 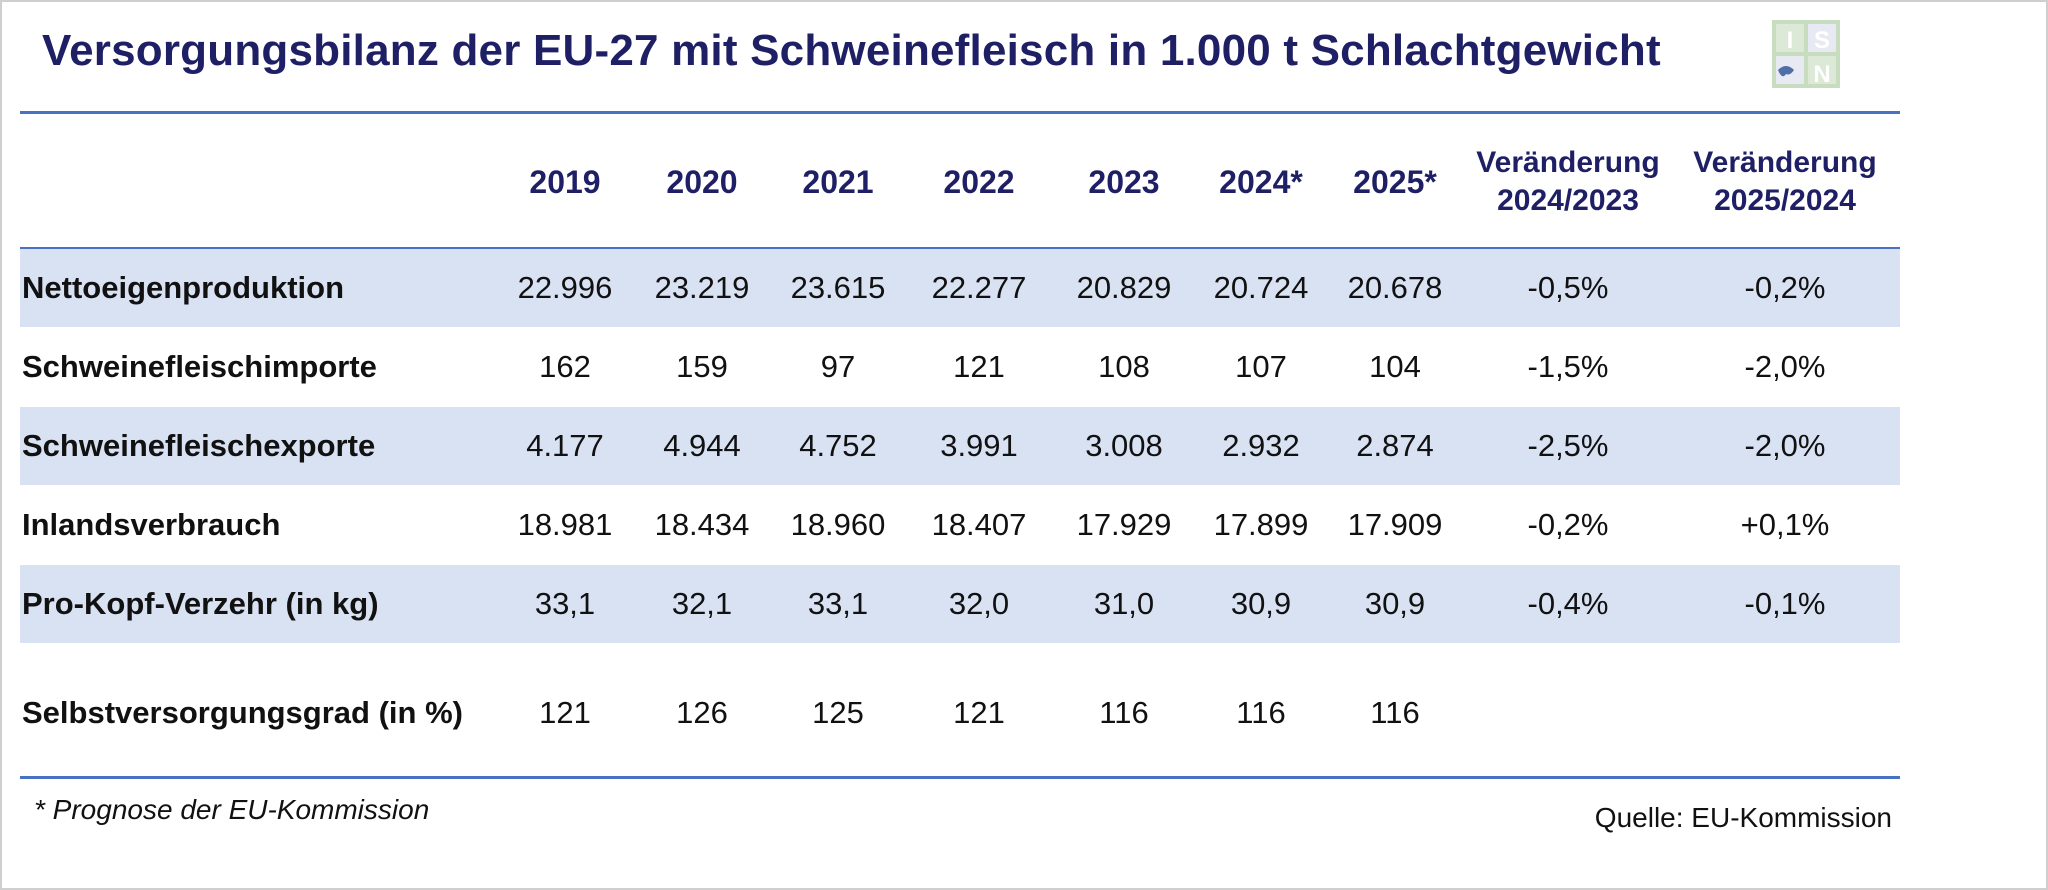 What do you see at coordinates (200, 603) in the screenshot?
I see `row-label: Pro-Kopf-Verzehr (in kg)` at bounding box center [200, 603].